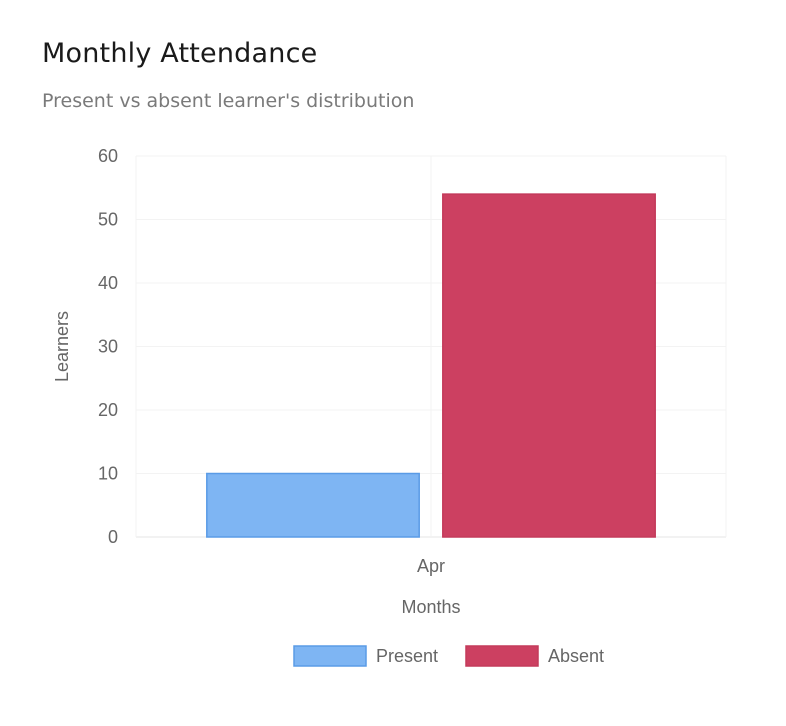  Describe the element at coordinates (330, 656) in the screenshot. I see `legend-swatch-present` at that location.